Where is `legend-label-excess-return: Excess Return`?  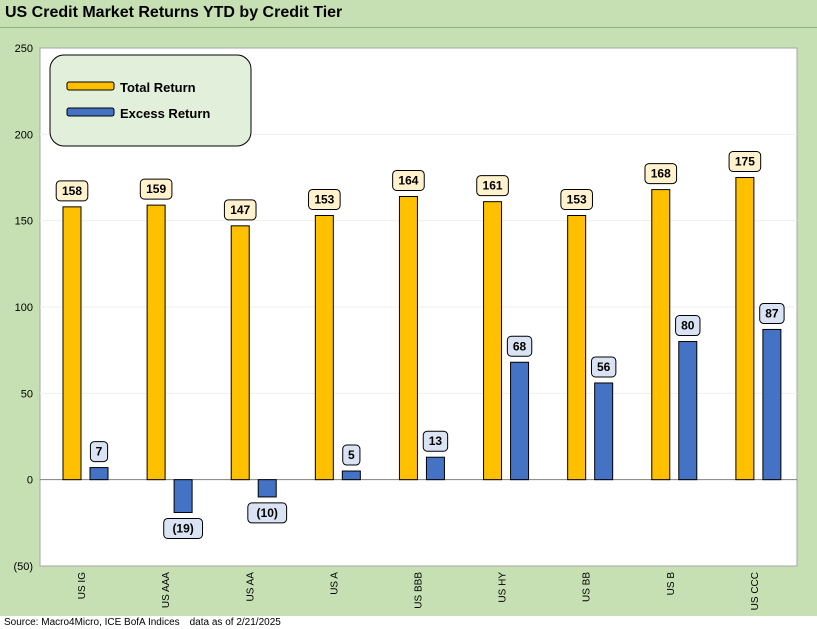
legend-label-excess-return: Excess Return is located at coordinates (165, 113).